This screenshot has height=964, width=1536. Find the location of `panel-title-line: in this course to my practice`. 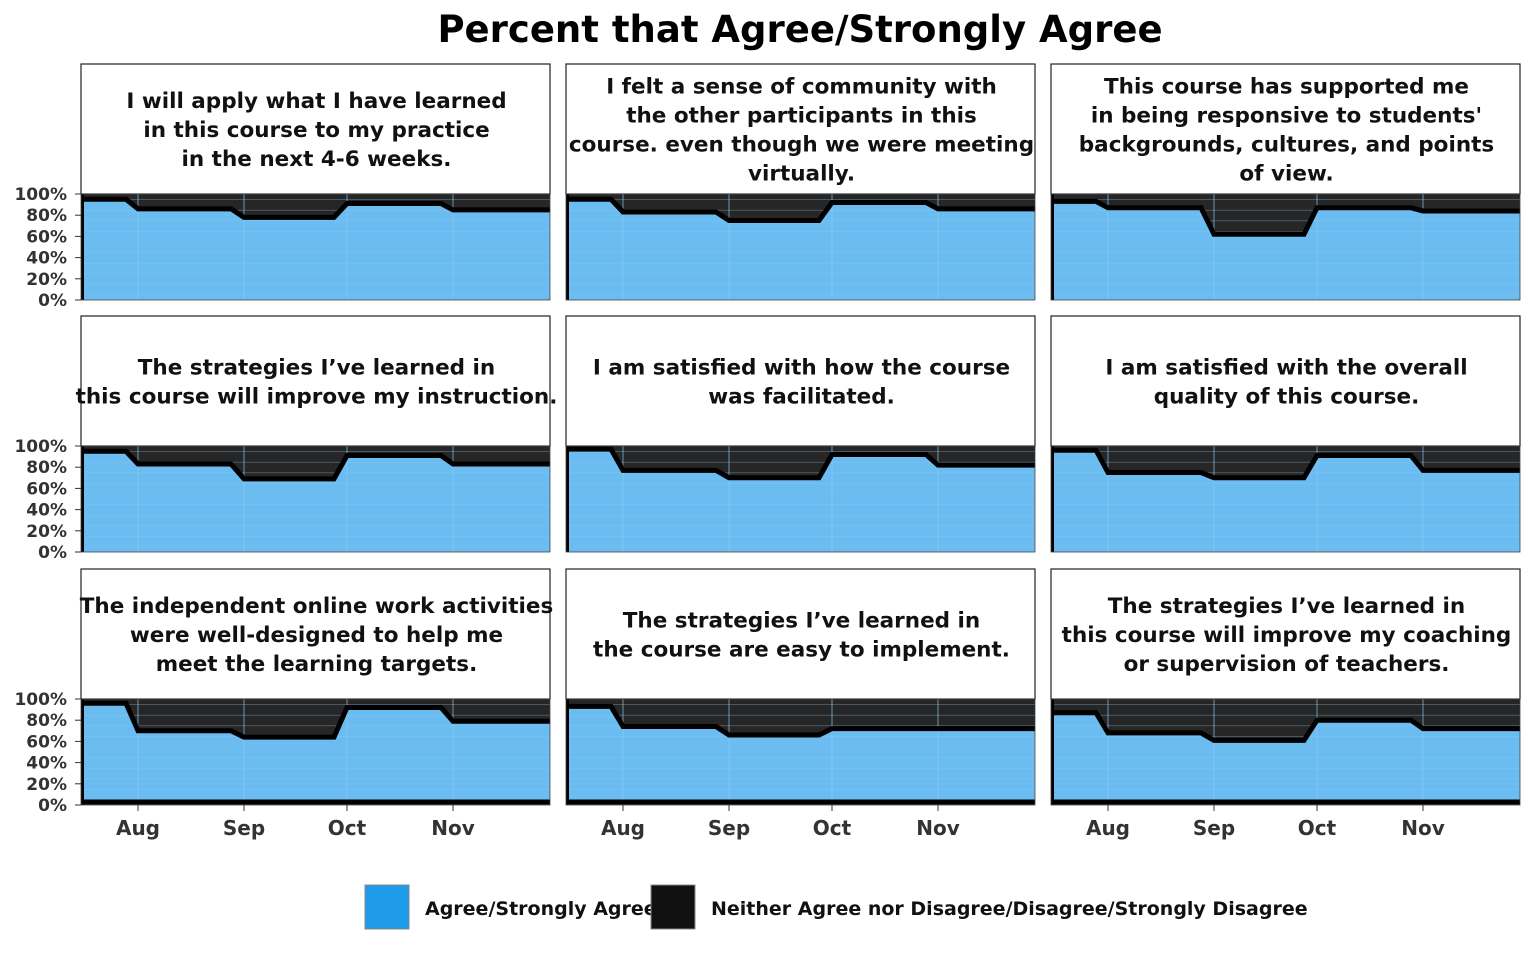

panel-title-line: in this course to my practice is located at coordinates (316, 130).